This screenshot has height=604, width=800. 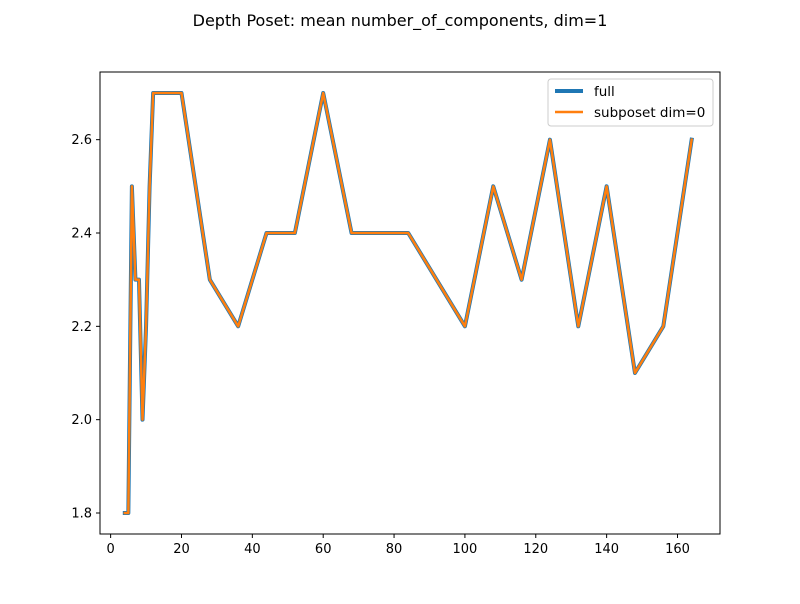 I want to click on x-tick-label: 120, so click(x=535, y=549).